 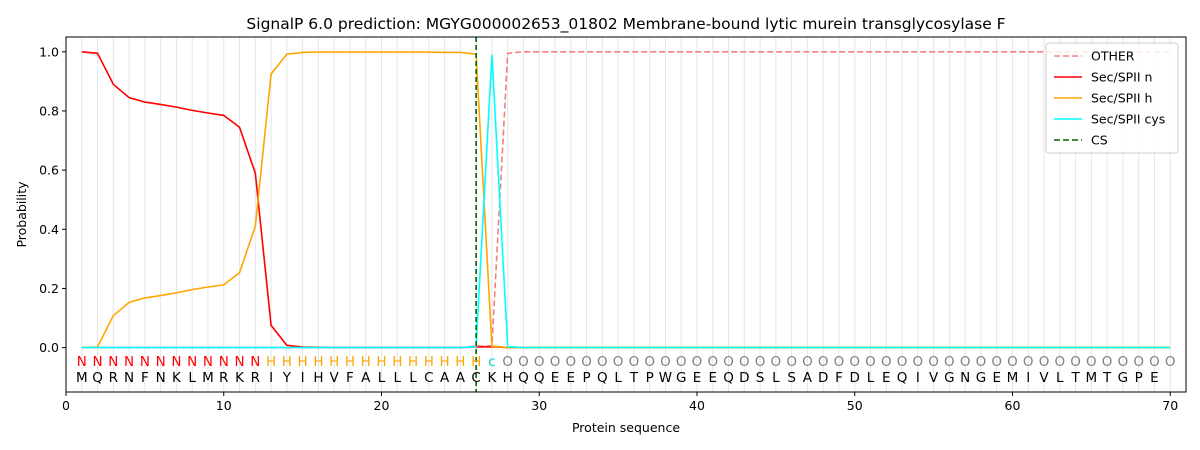 I want to click on x-tick-label: 0, so click(x=66, y=405).